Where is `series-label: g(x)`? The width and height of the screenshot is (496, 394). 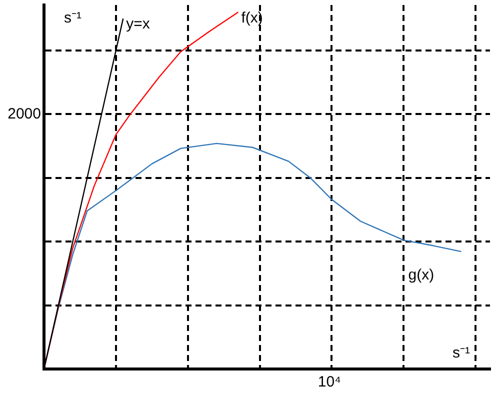
series-label: g(x) is located at coordinates (421, 275).